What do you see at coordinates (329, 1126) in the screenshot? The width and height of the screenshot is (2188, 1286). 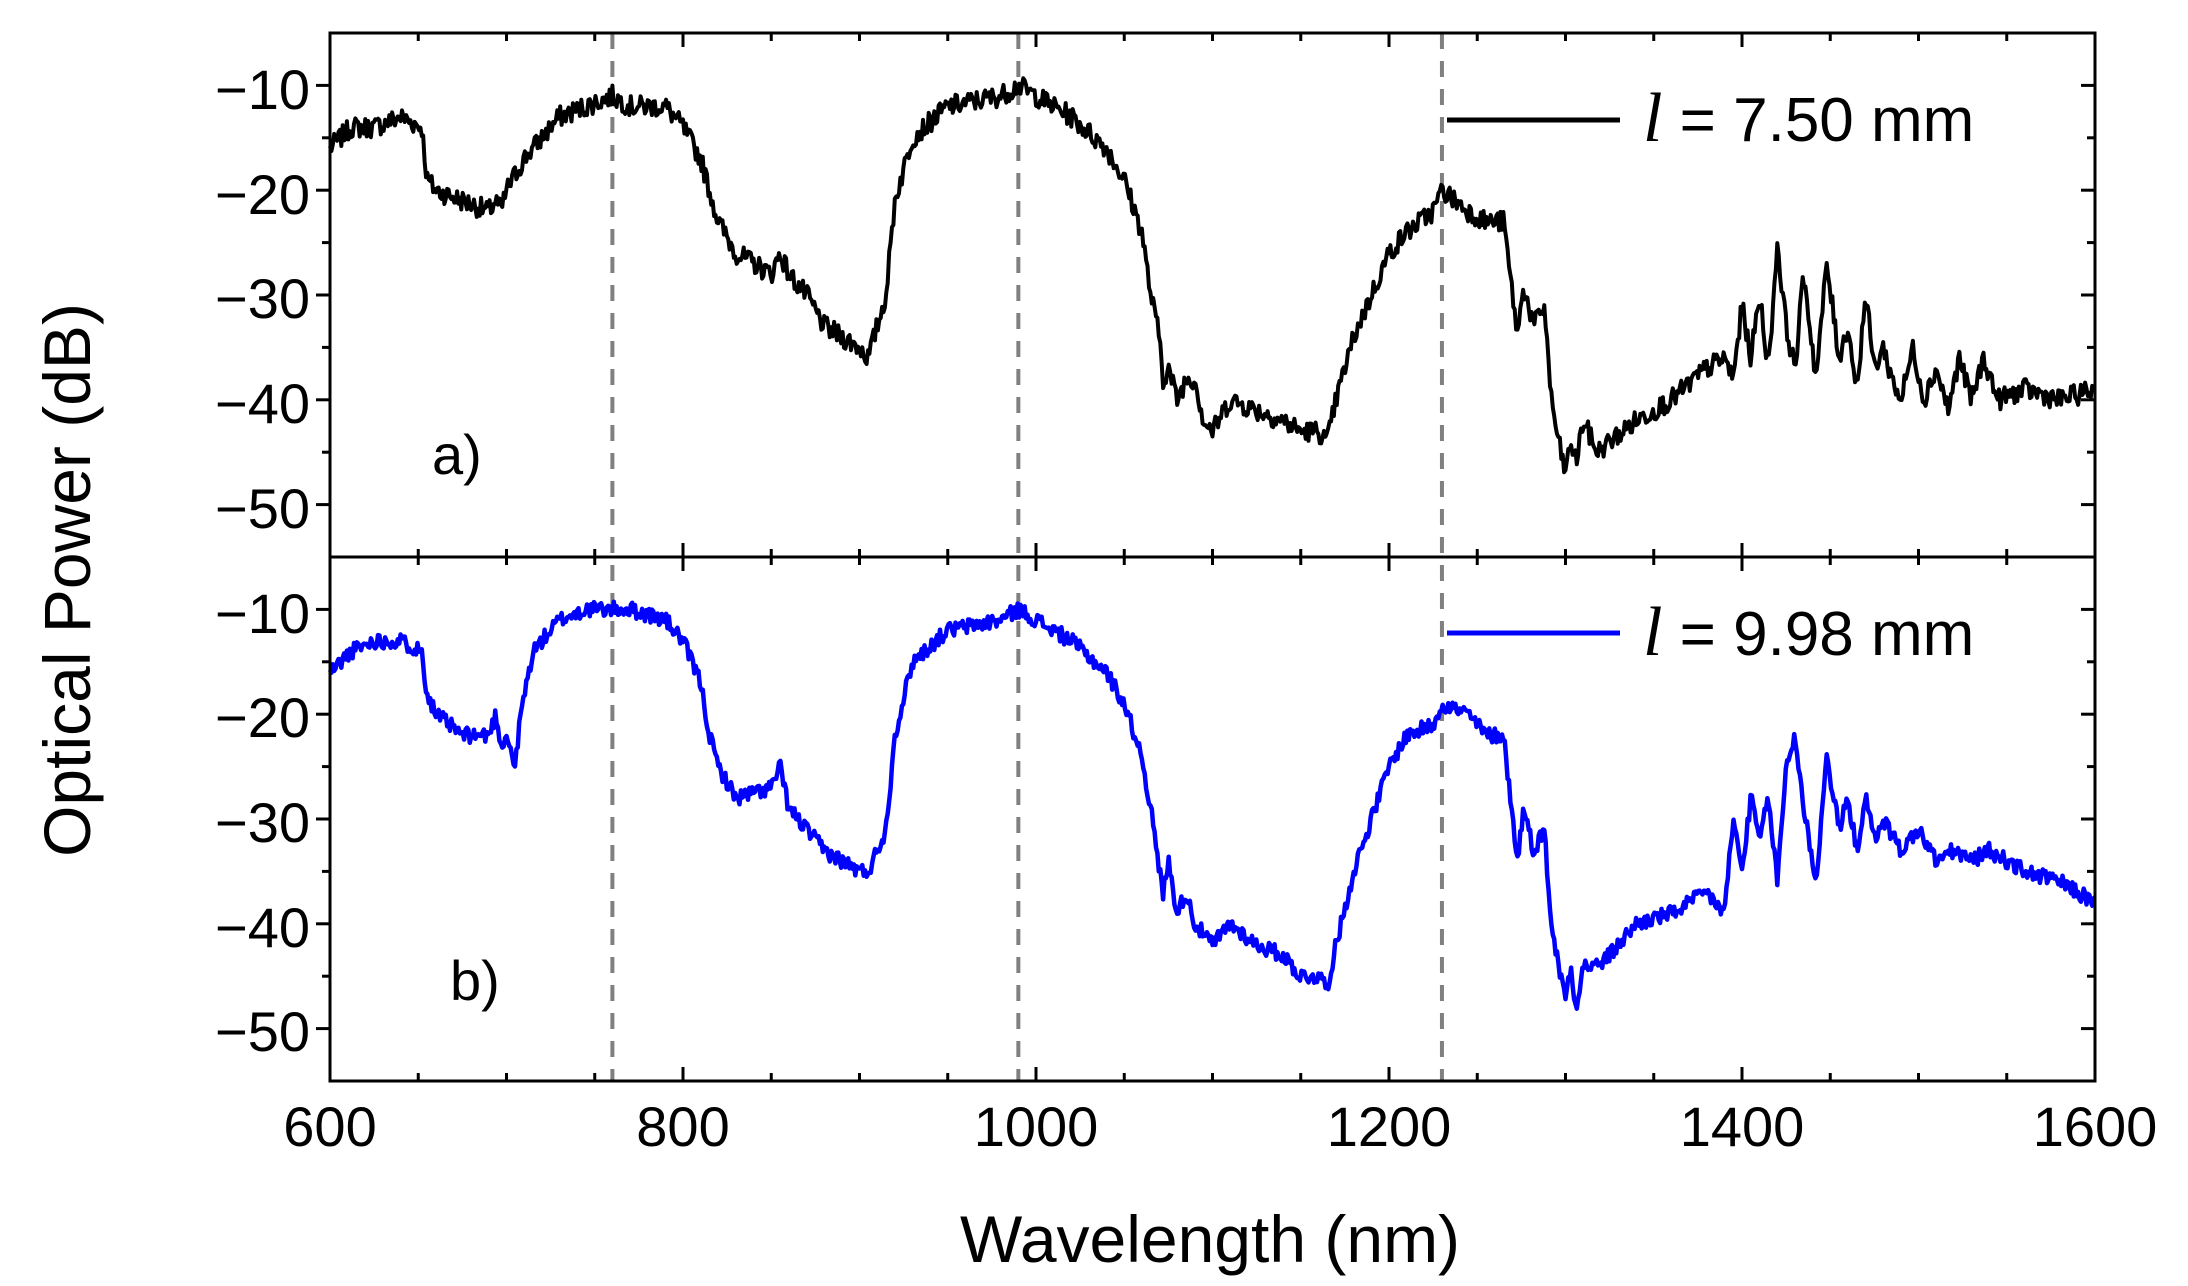 I see `x-tick-label-0: 600` at bounding box center [329, 1126].